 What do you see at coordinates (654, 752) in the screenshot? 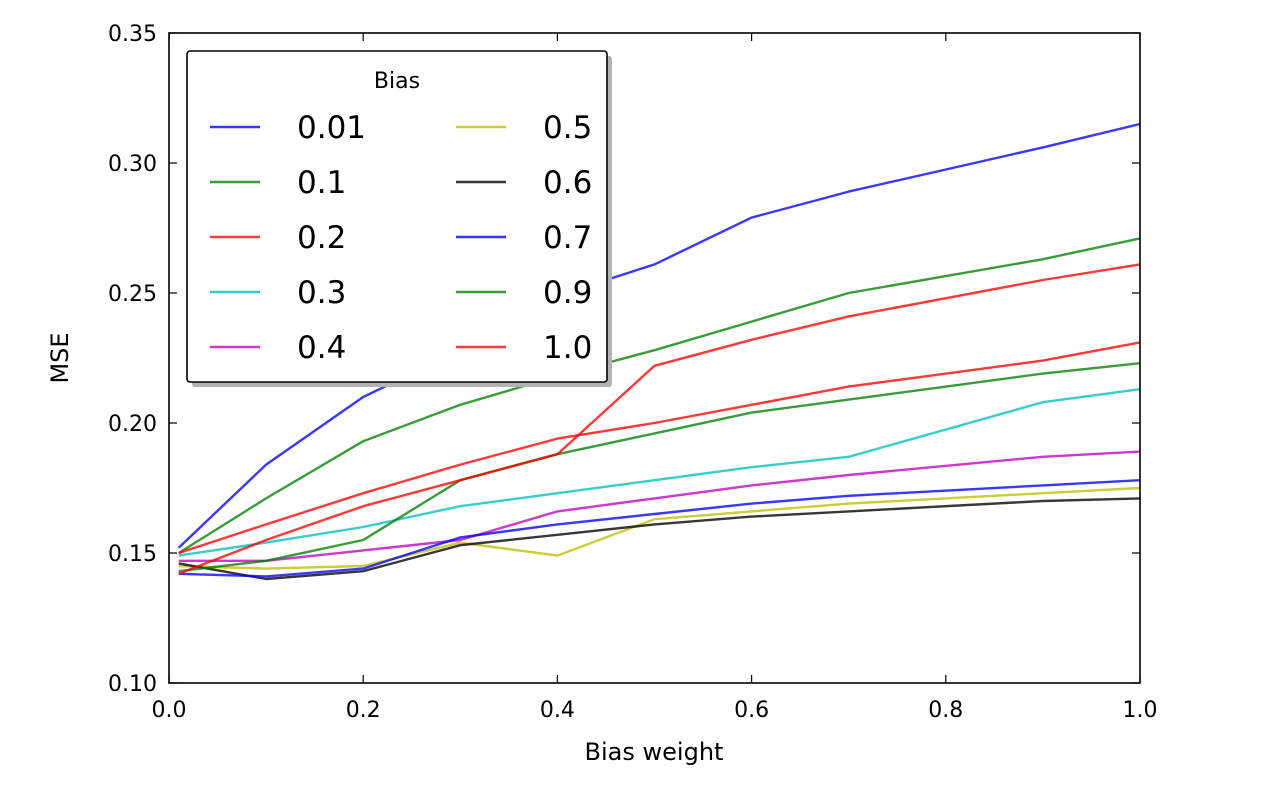
I see `x-axis-label: Bias weight` at bounding box center [654, 752].